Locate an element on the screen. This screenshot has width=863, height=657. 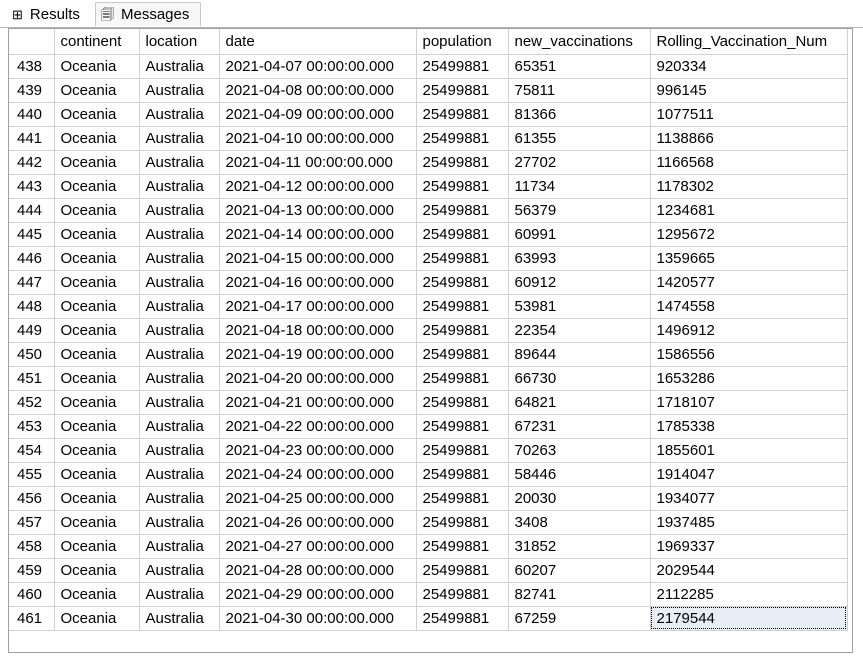
row-number: 459 is located at coordinates (32, 570).